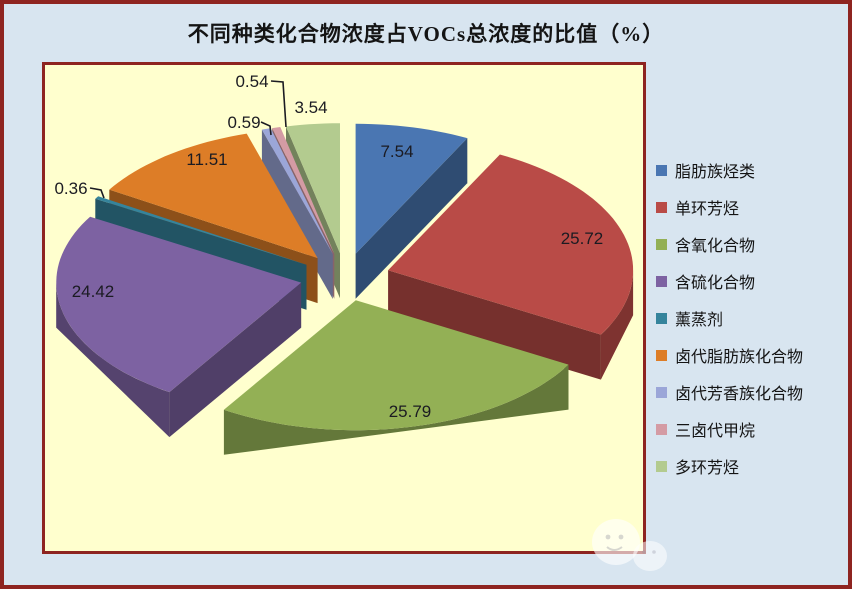  I want to click on data-label-3: 24.42, so click(93, 291).